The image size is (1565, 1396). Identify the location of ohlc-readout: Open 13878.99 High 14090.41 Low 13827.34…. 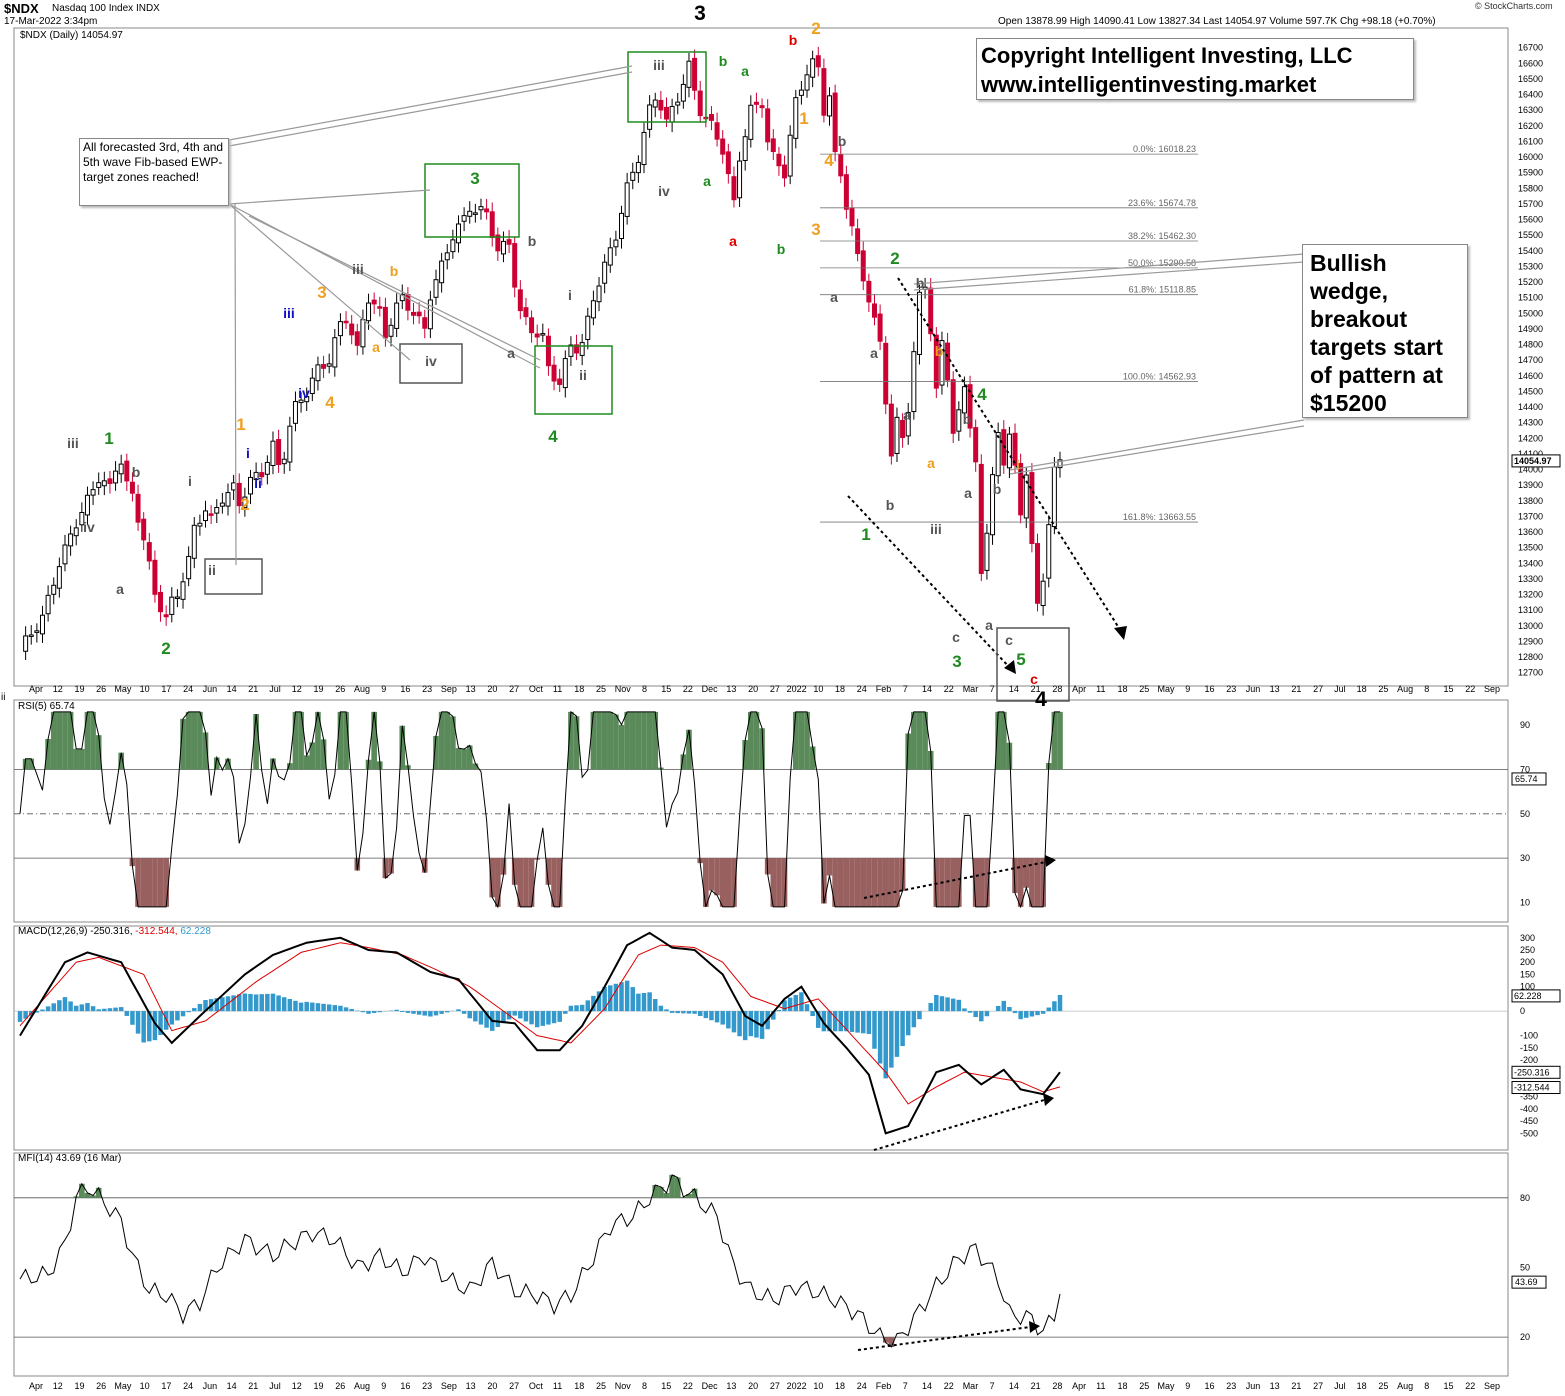
(1217, 21).